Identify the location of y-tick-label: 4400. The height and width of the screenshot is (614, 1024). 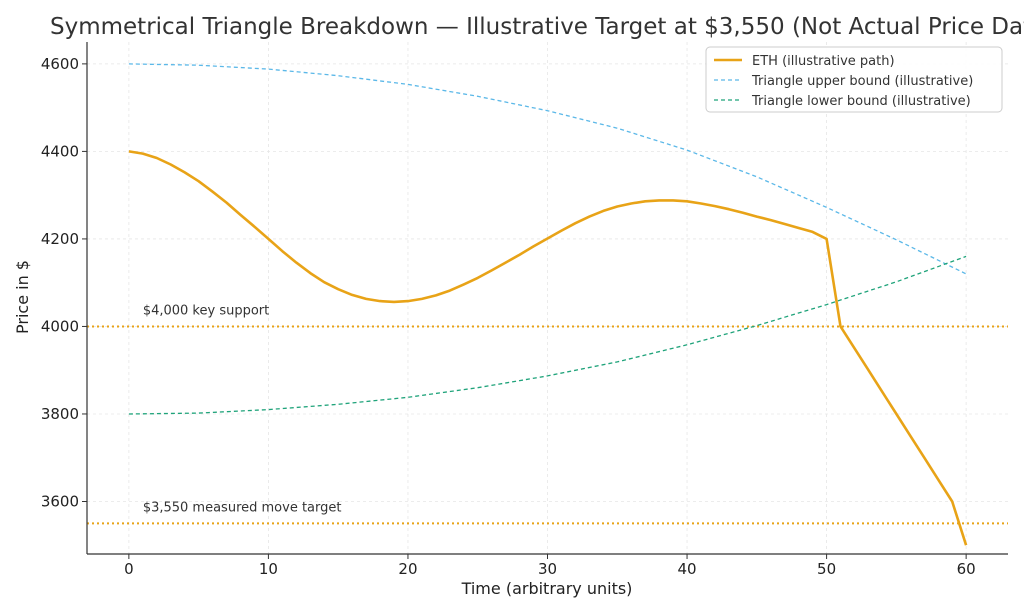
(60, 151).